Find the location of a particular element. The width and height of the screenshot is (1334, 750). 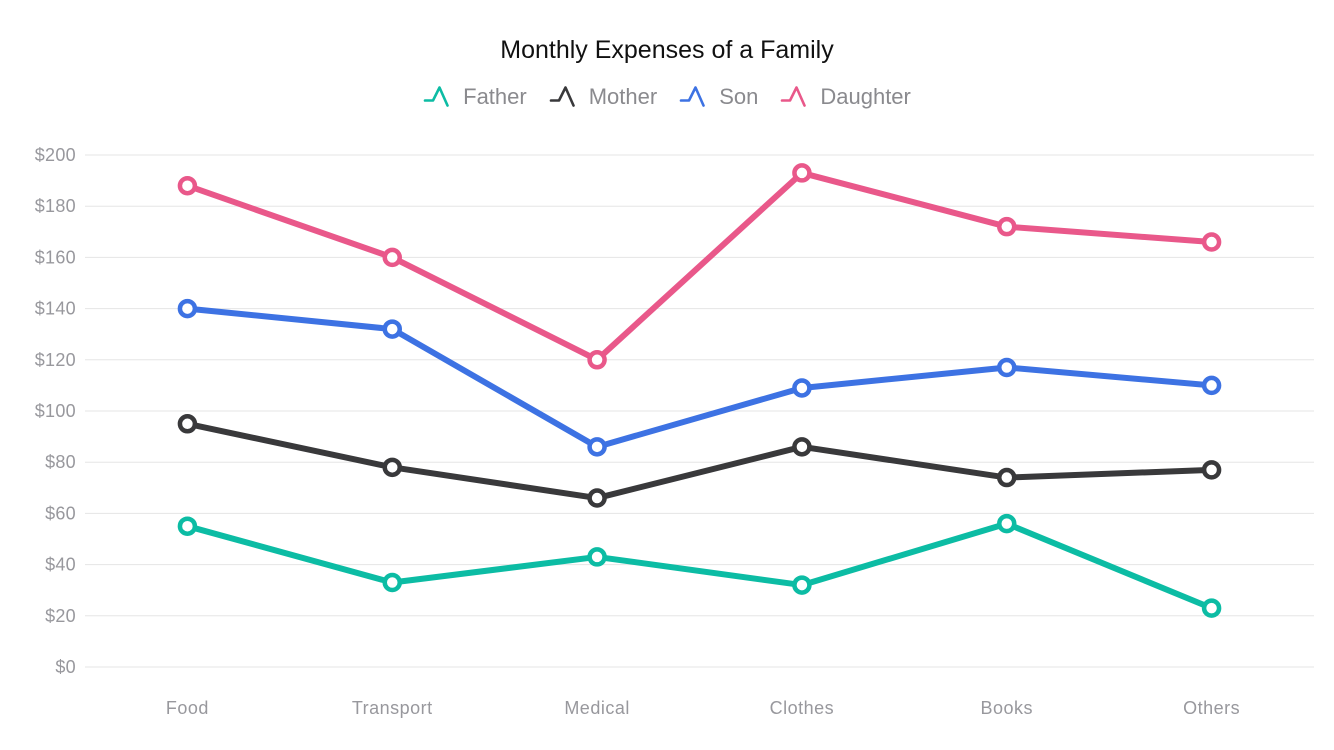

data-point-daughter-medical is located at coordinates (597, 360).